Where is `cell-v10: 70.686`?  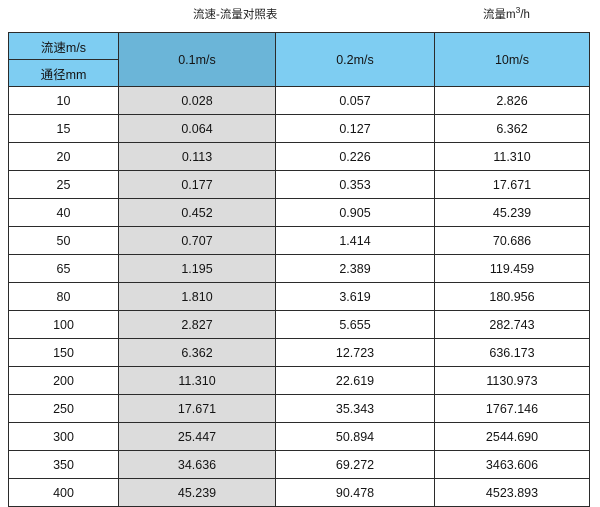
cell-v10: 70.686 is located at coordinates (512, 240).